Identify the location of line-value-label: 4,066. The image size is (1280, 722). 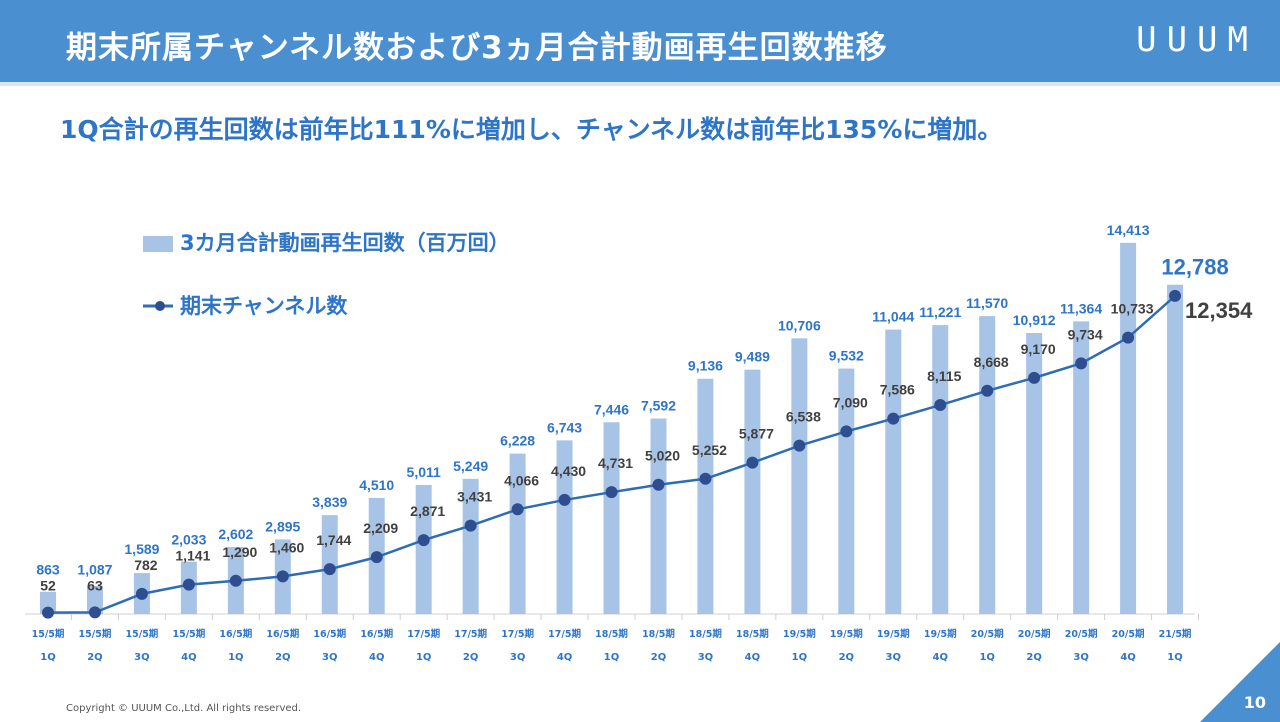
(521, 480).